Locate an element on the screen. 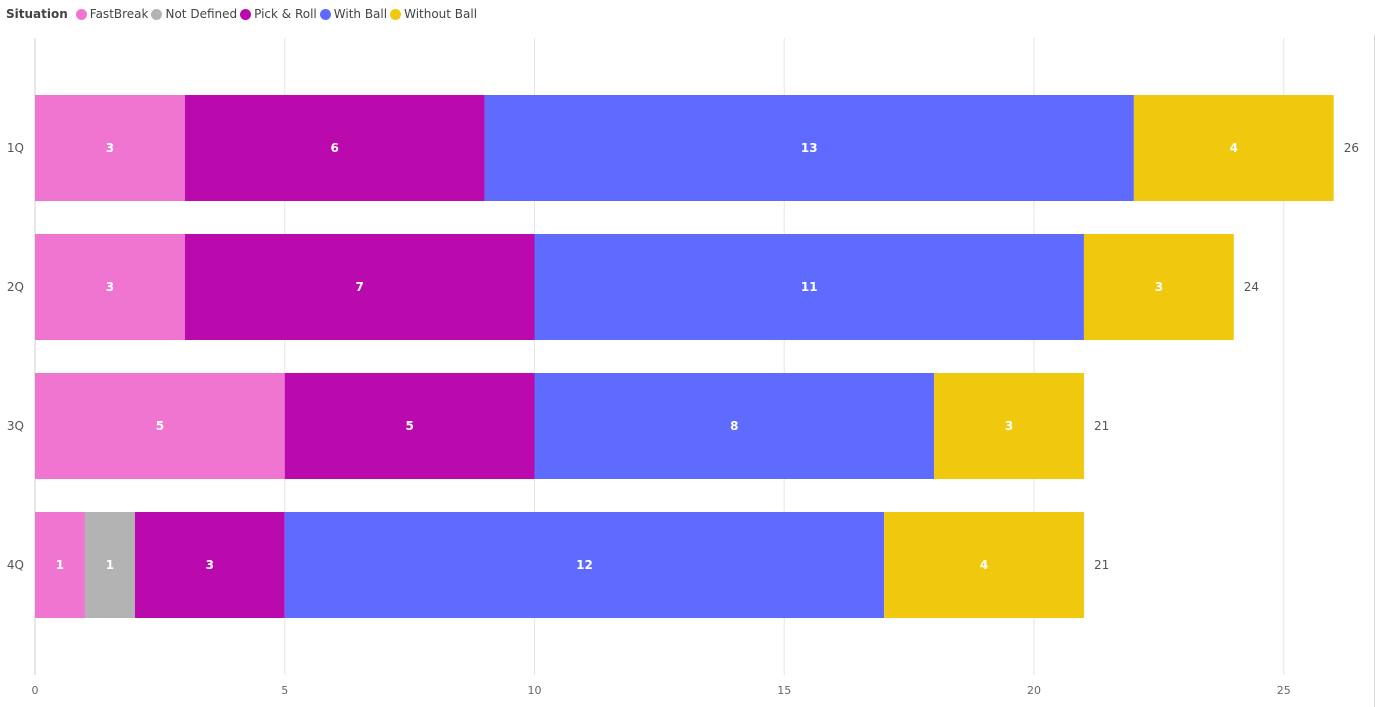 The width and height of the screenshot is (1377, 707). legend-dot-pick-and-roll is located at coordinates (246, 14).